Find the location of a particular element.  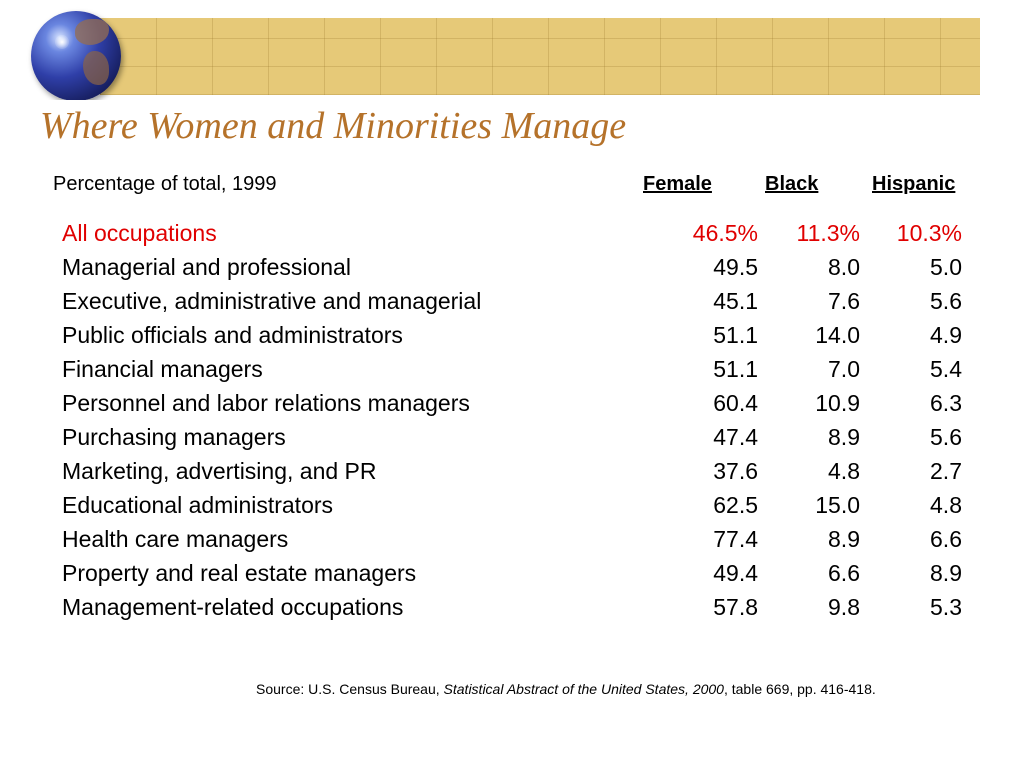

world-map-banner is located at coordinates (540, 56).